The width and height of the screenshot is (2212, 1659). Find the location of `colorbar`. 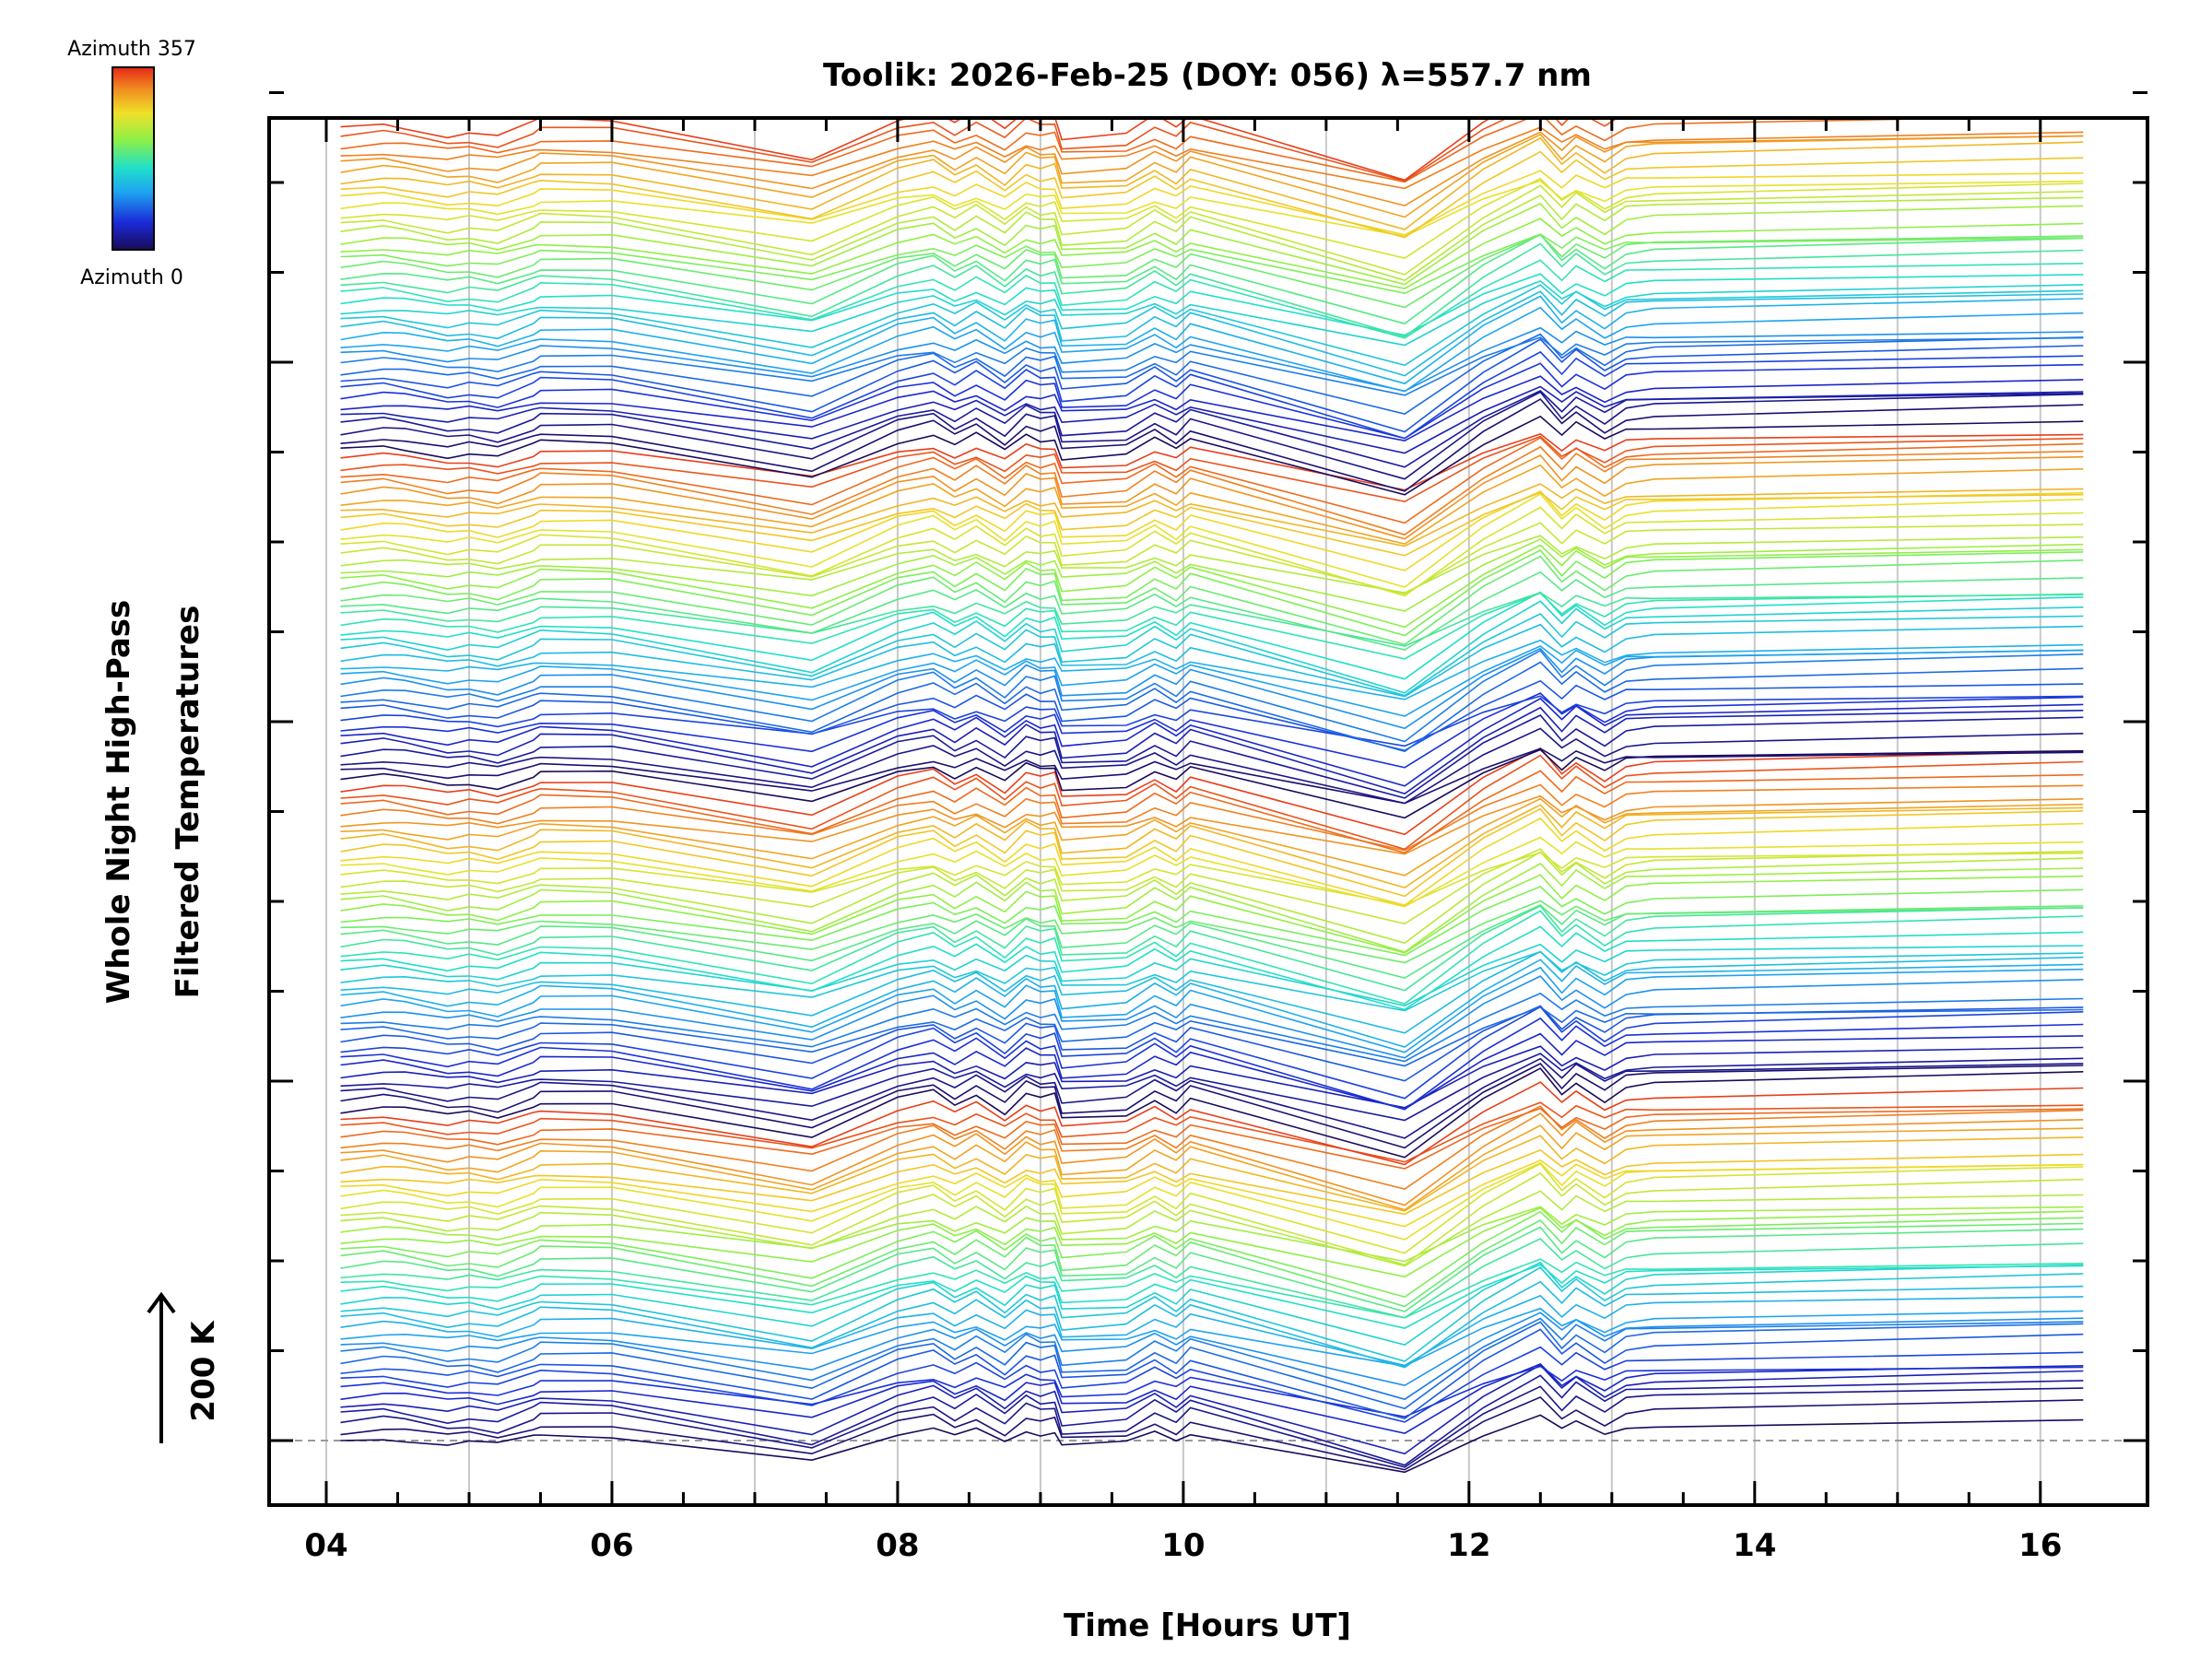

colorbar is located at coordinates (133, 158).